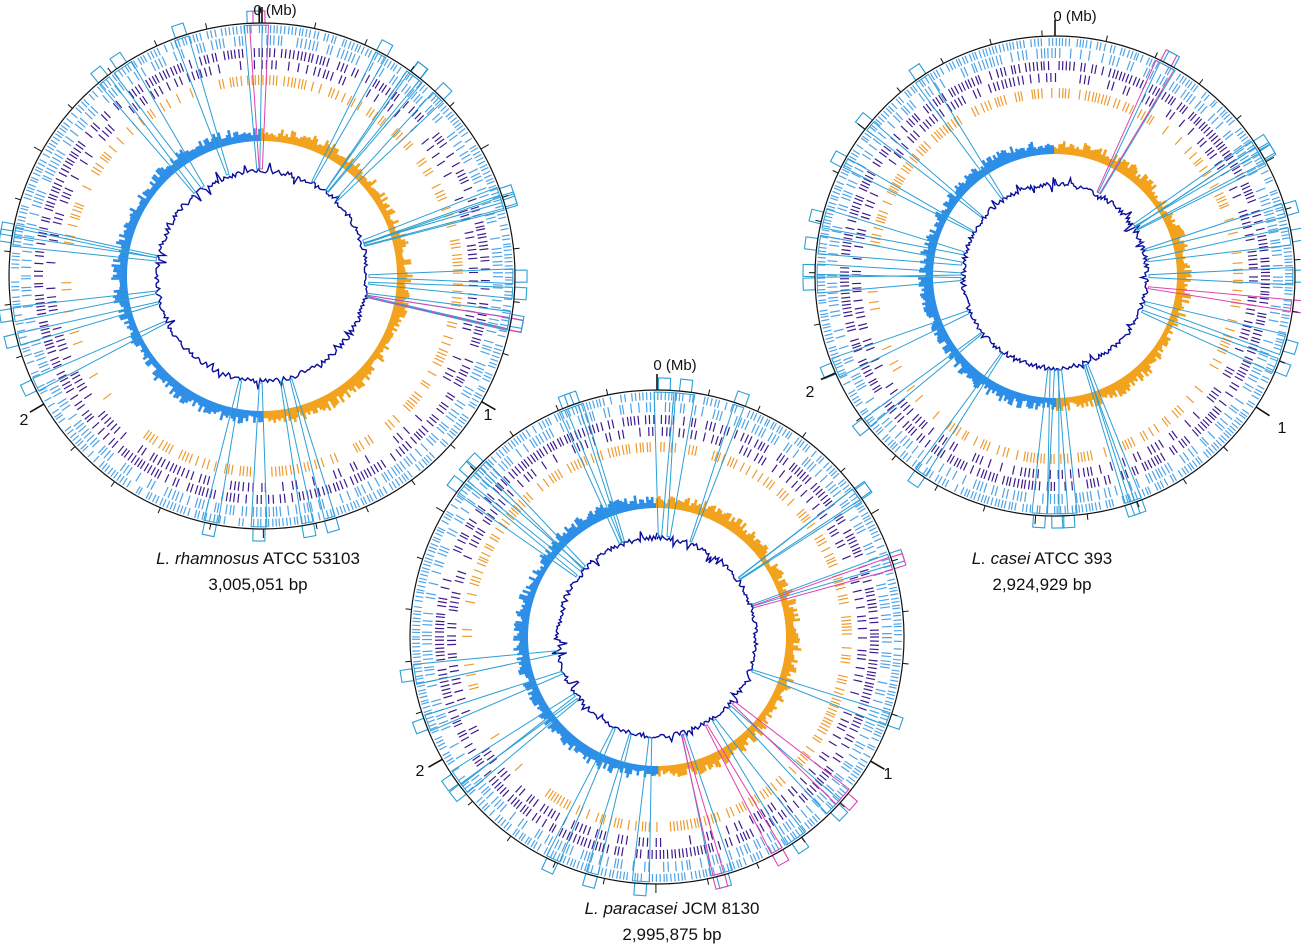 The height and width of the screenshot is (948, 1301). What do you see at coordinates (179, 30) in the screenshot?
I see `island-box` at bounding box center [179, 30].